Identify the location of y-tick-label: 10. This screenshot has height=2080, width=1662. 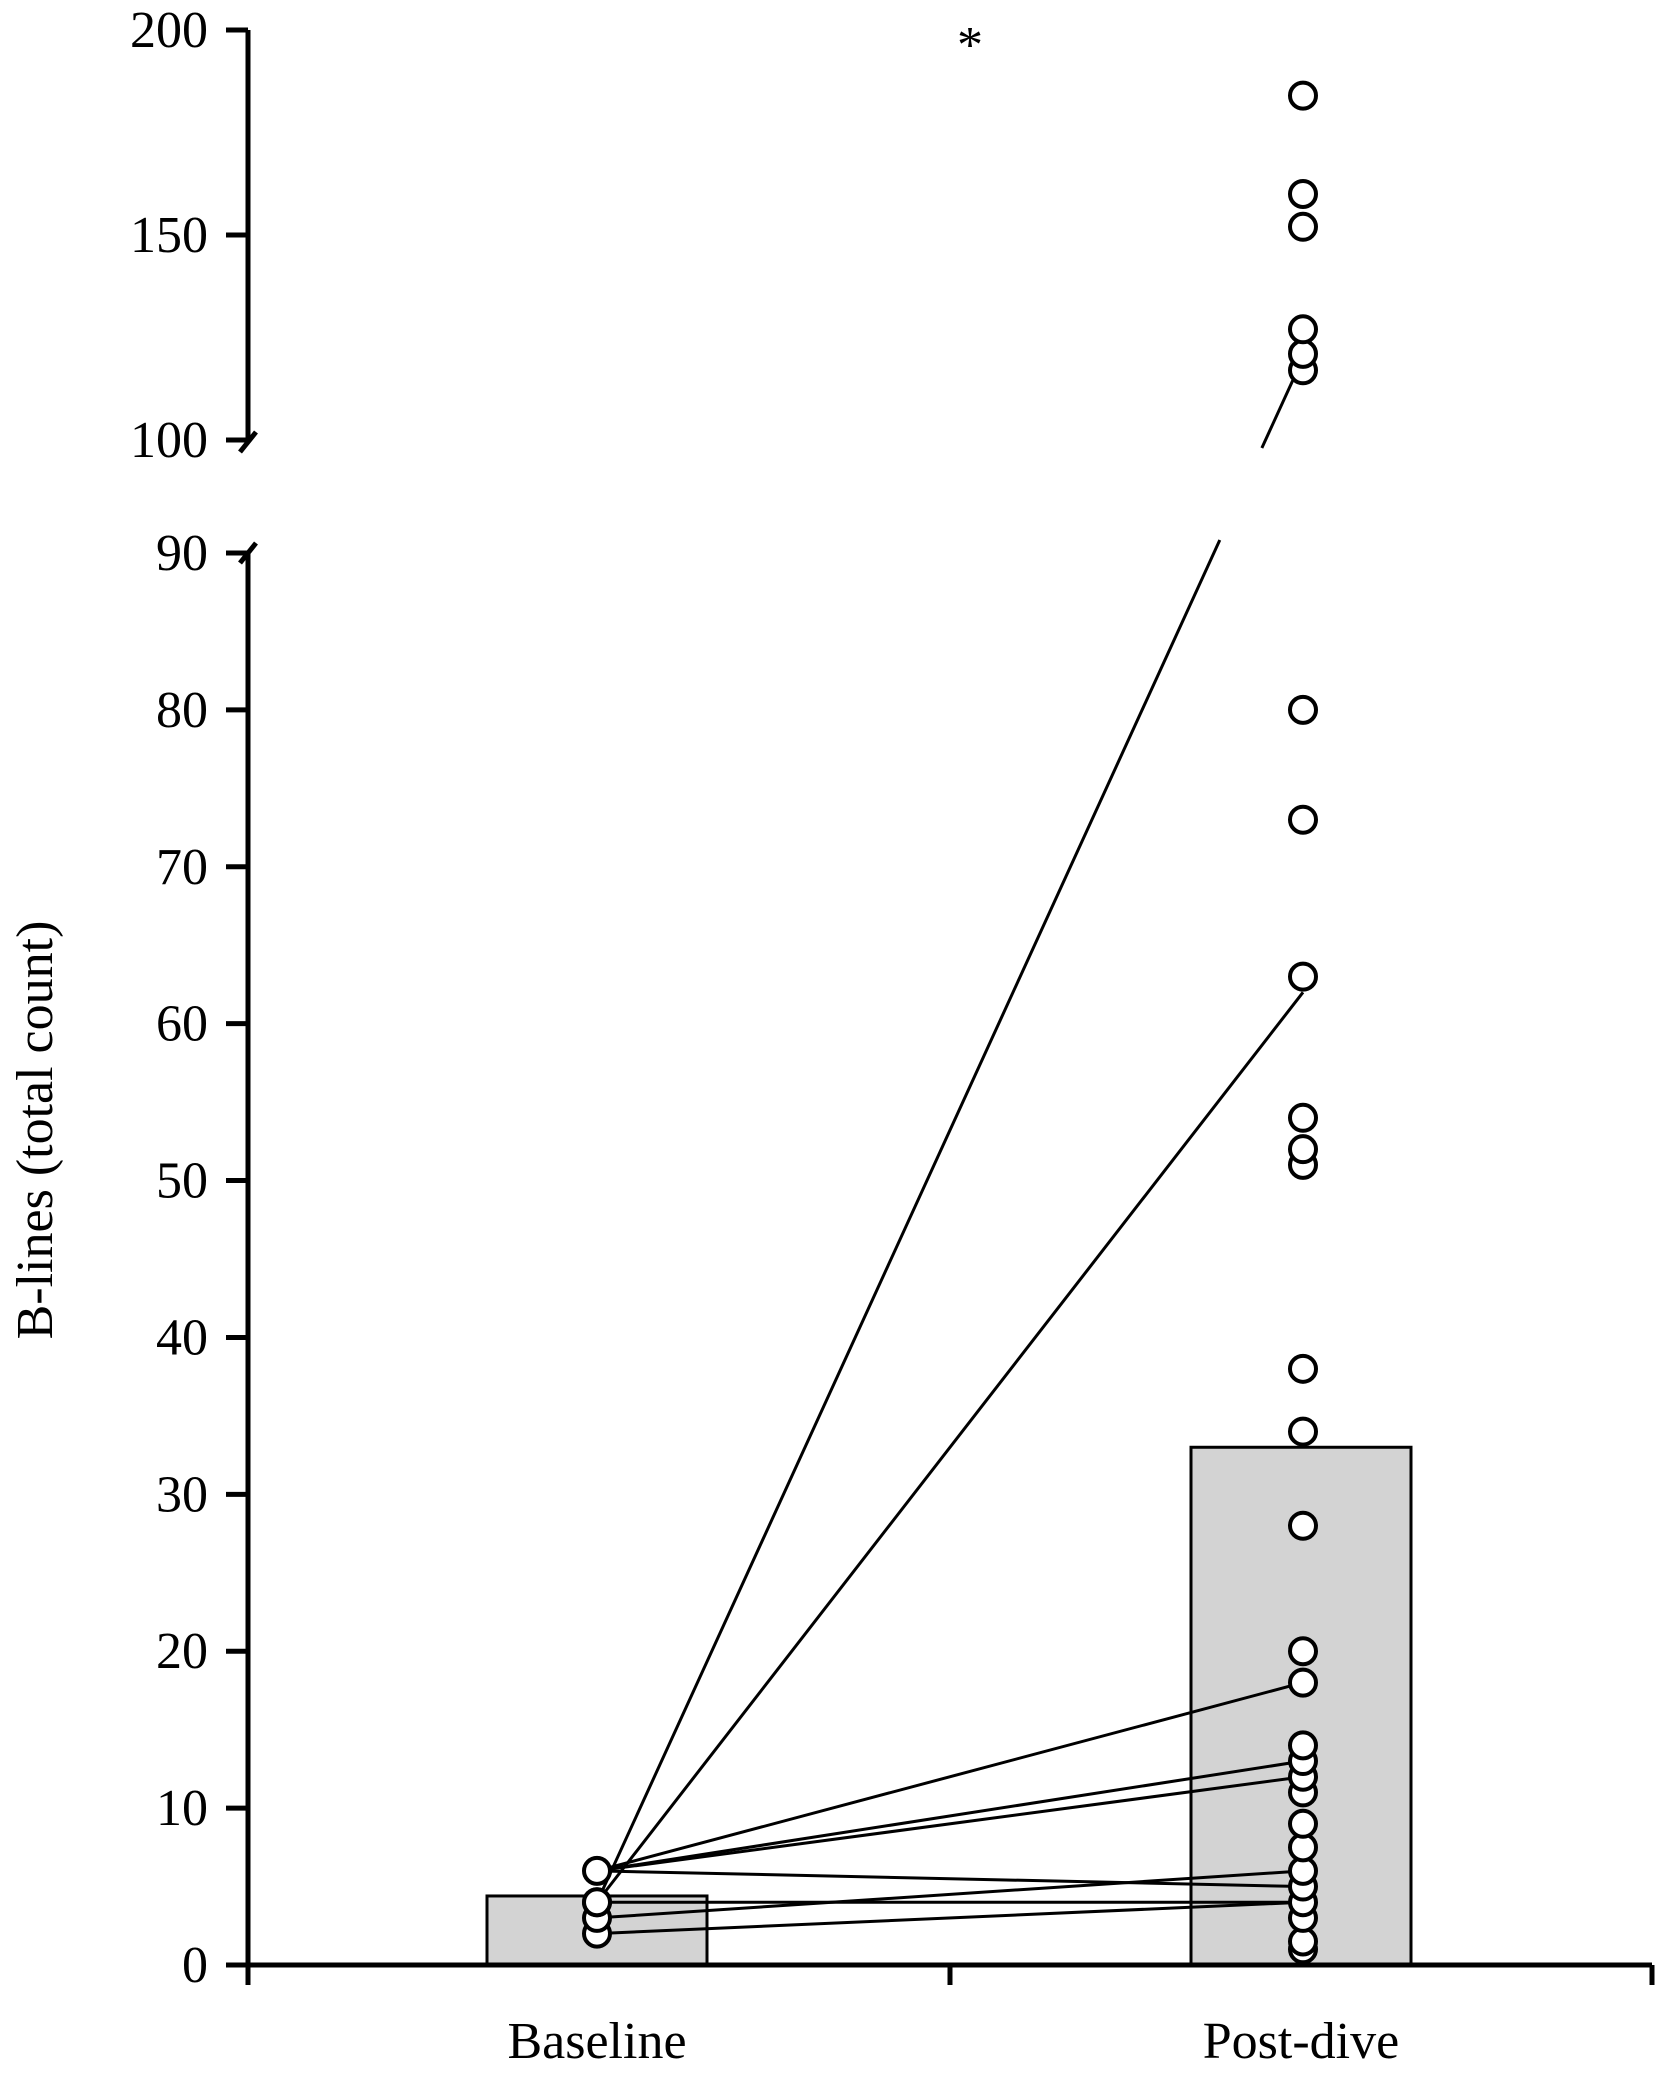
(182, 1808).